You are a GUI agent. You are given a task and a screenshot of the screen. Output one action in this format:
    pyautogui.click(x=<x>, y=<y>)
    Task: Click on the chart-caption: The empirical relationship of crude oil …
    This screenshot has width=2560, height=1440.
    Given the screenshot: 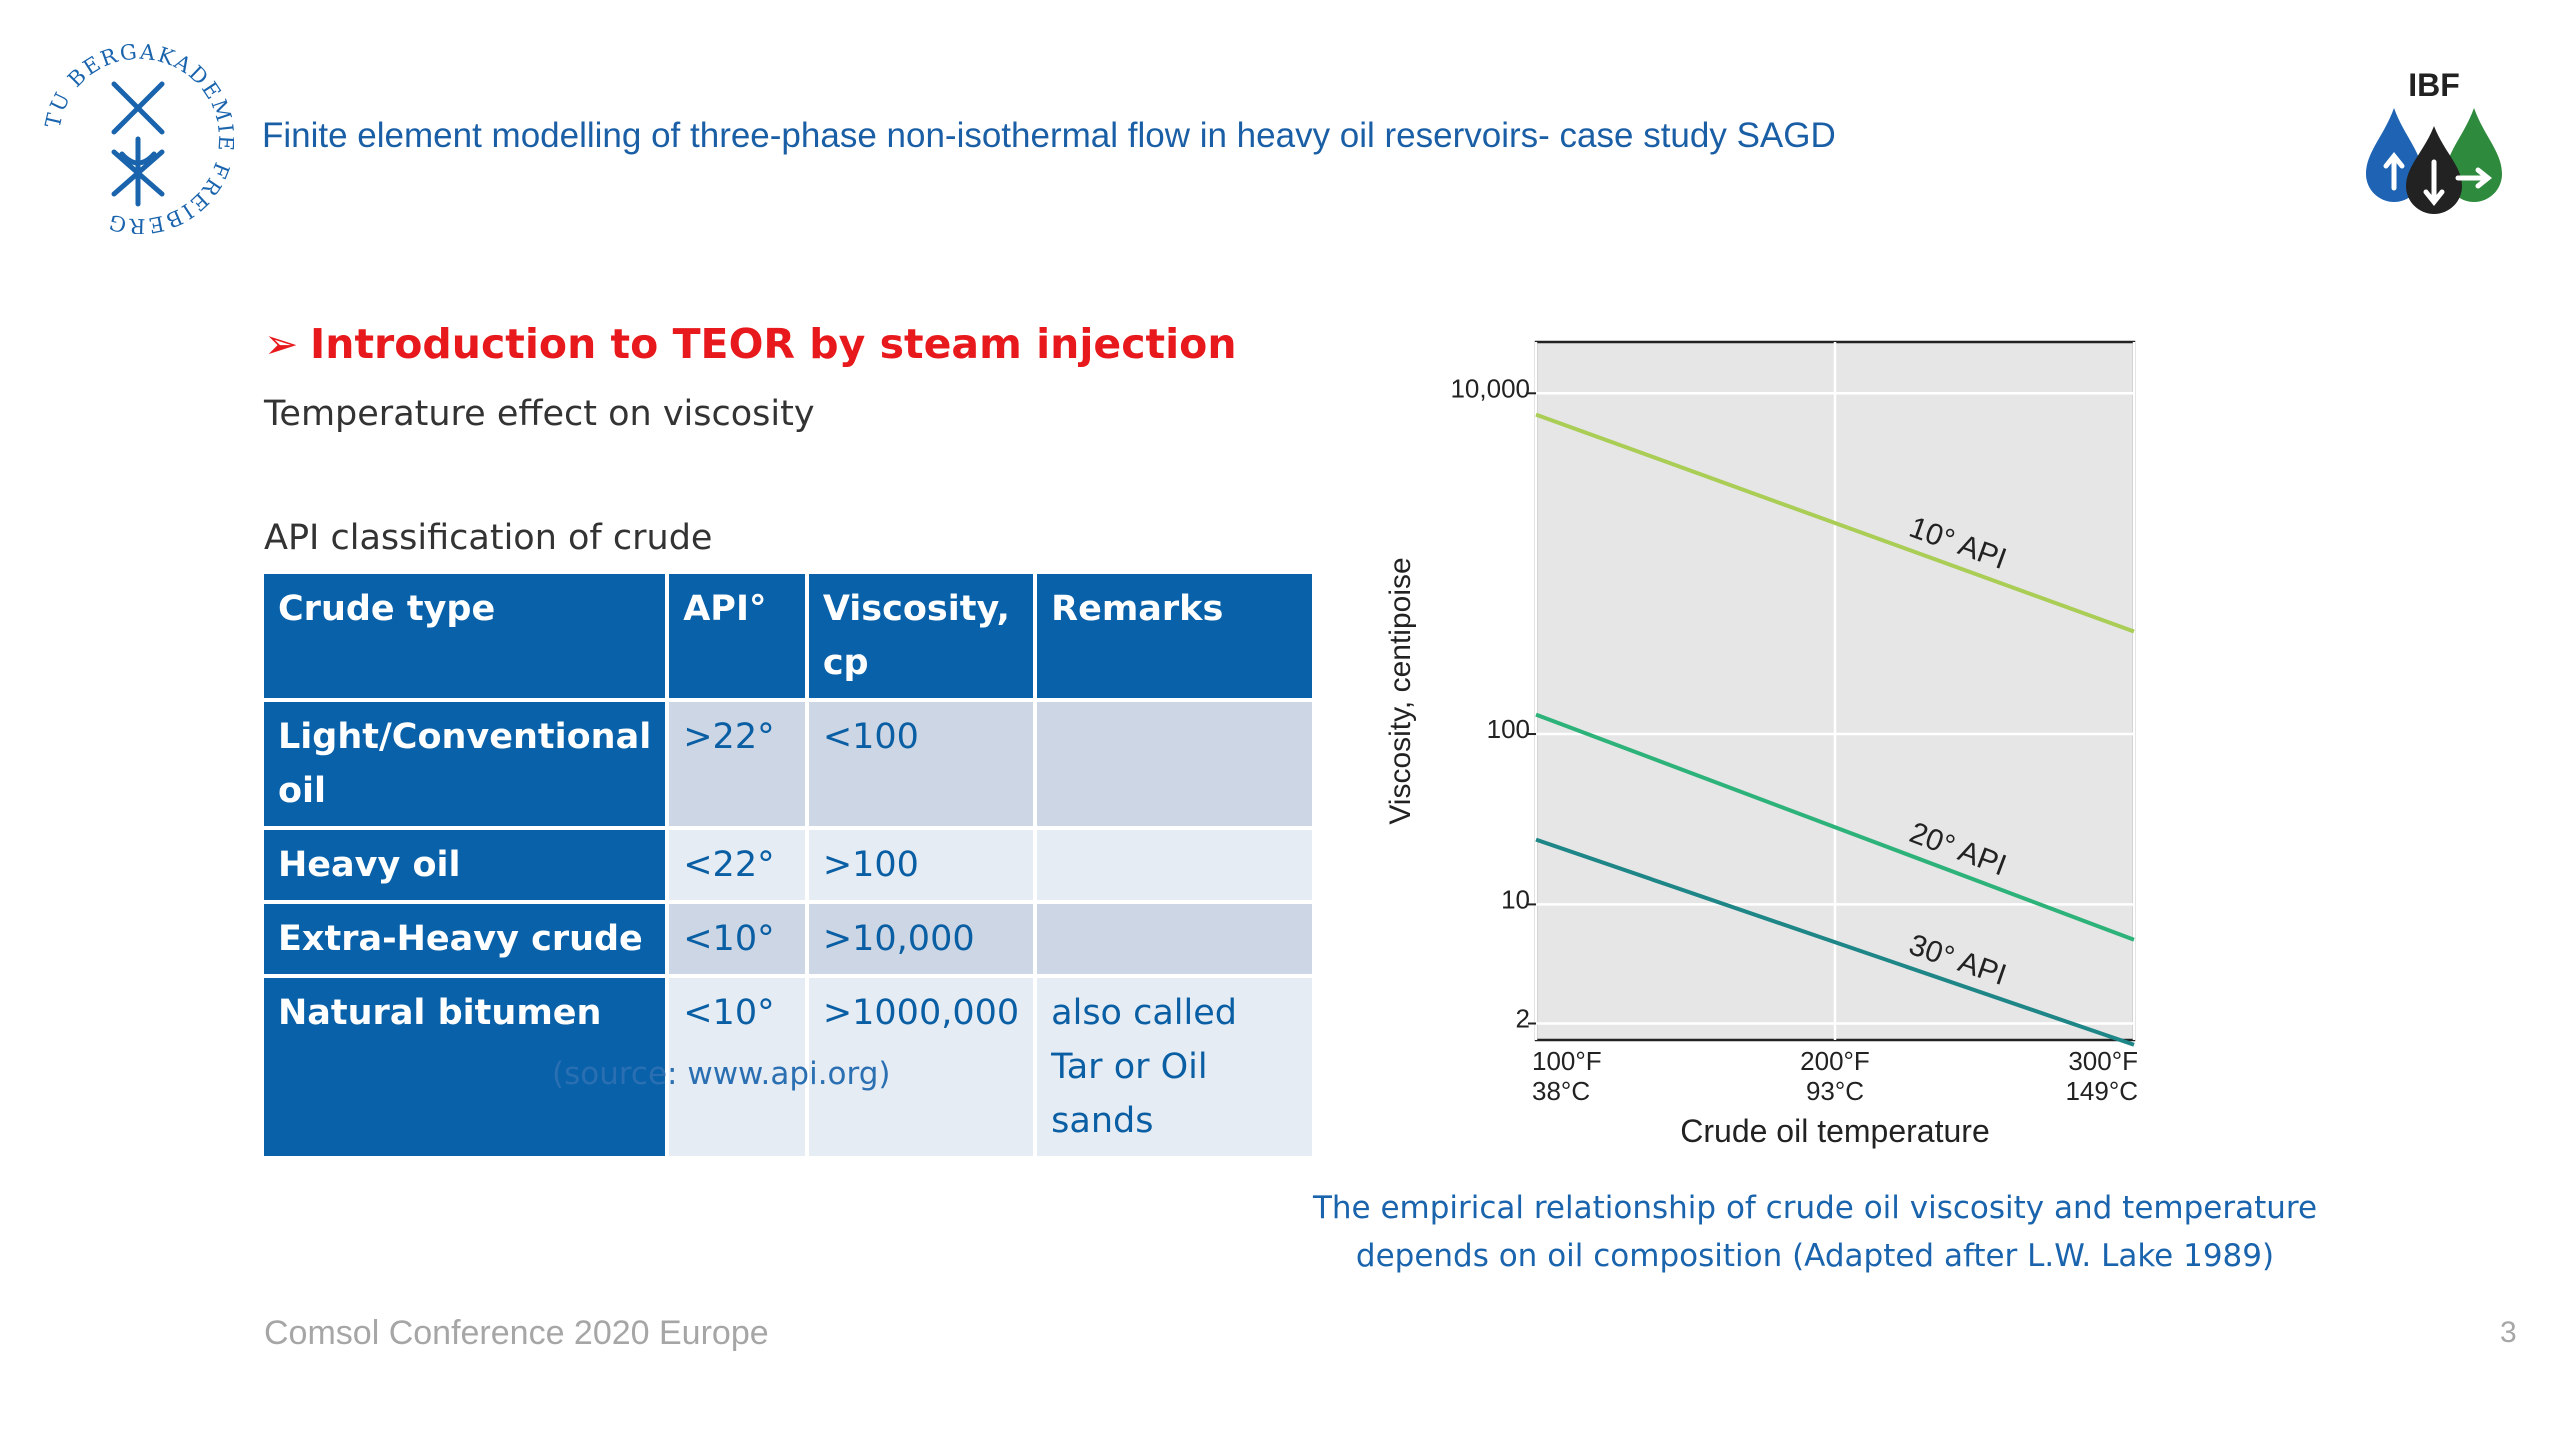 What is the action you would take?
    pyautogui.click(x=1815, y=1232)
    